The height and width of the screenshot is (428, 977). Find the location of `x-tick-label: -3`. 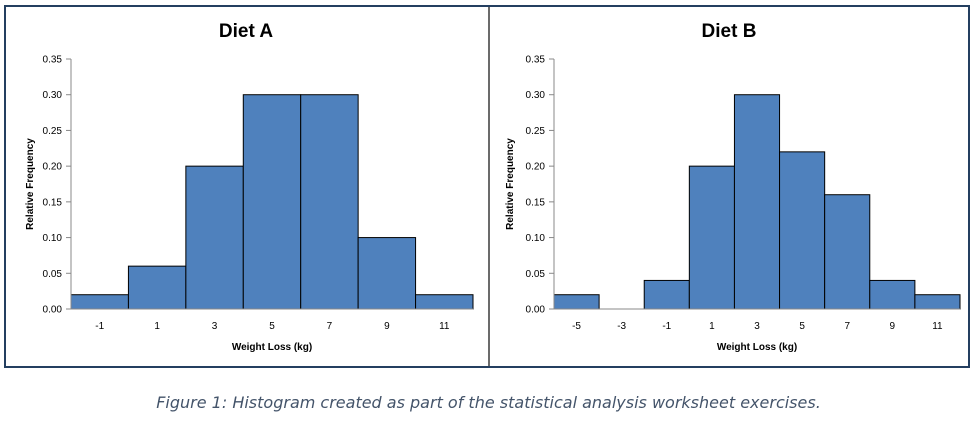

x-tick-label: -3 is located at coordinates (621, 326).